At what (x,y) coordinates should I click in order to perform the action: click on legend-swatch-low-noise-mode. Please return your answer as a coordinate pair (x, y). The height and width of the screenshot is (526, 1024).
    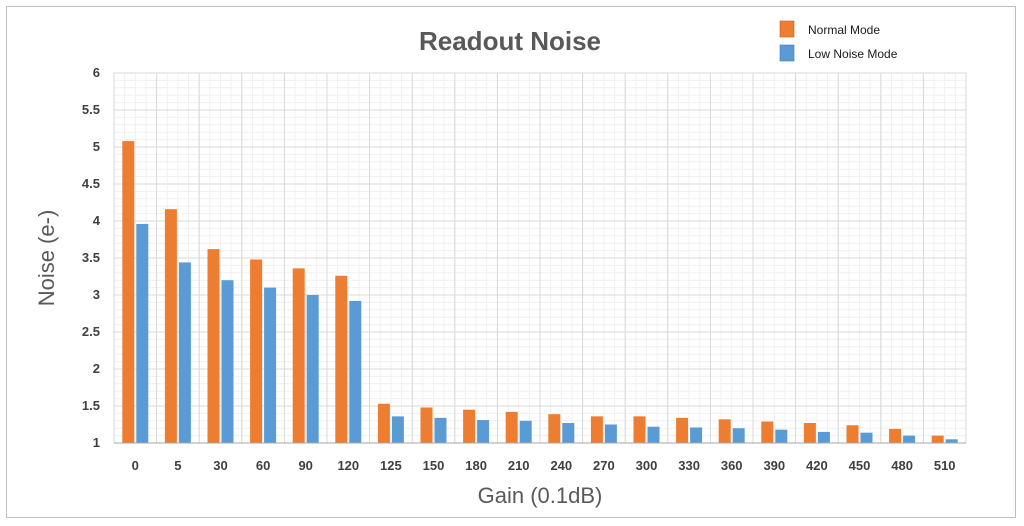
    Looking at the image, I should click on (787, 53).